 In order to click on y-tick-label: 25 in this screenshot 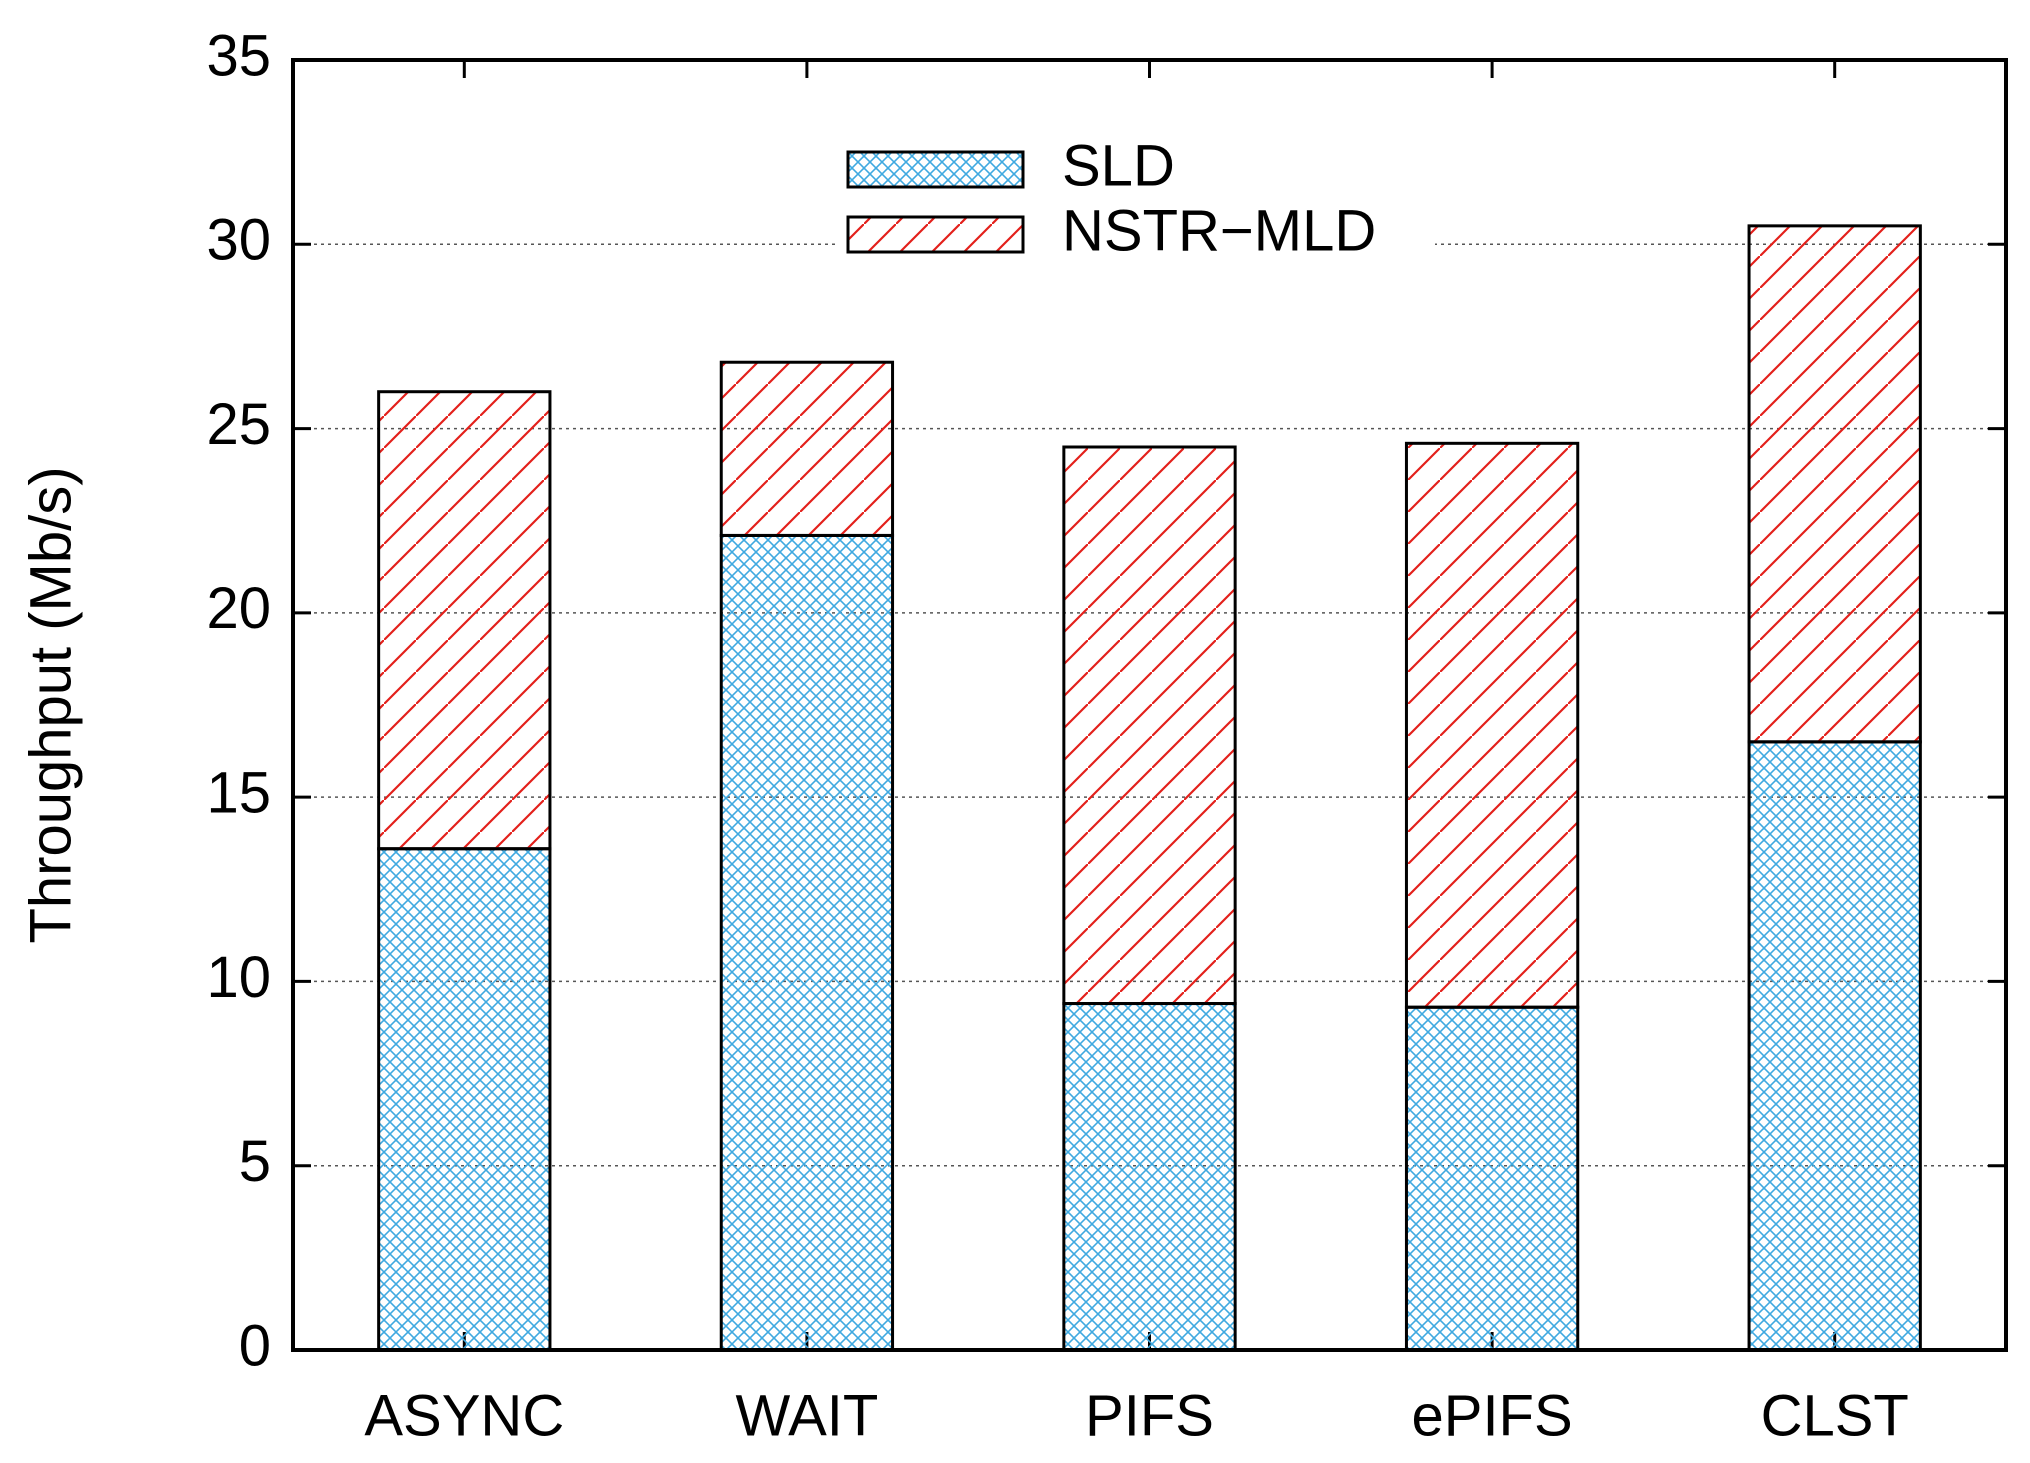, I will do `click(238, 424)`.